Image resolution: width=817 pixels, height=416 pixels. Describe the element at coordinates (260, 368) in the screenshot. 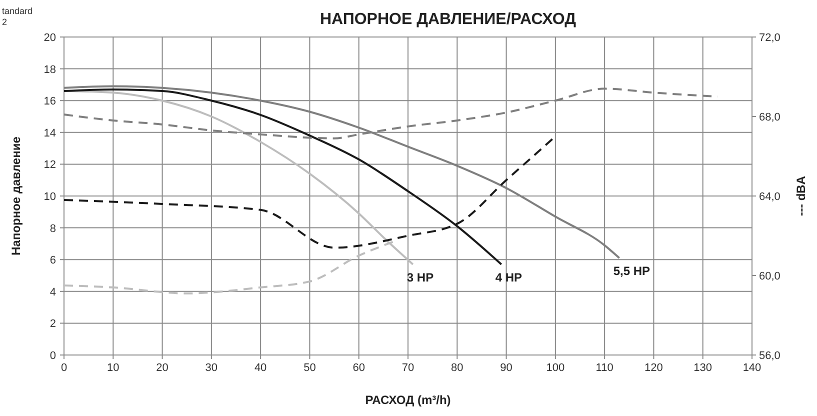

I see `x-tick-label: 40` at that location.